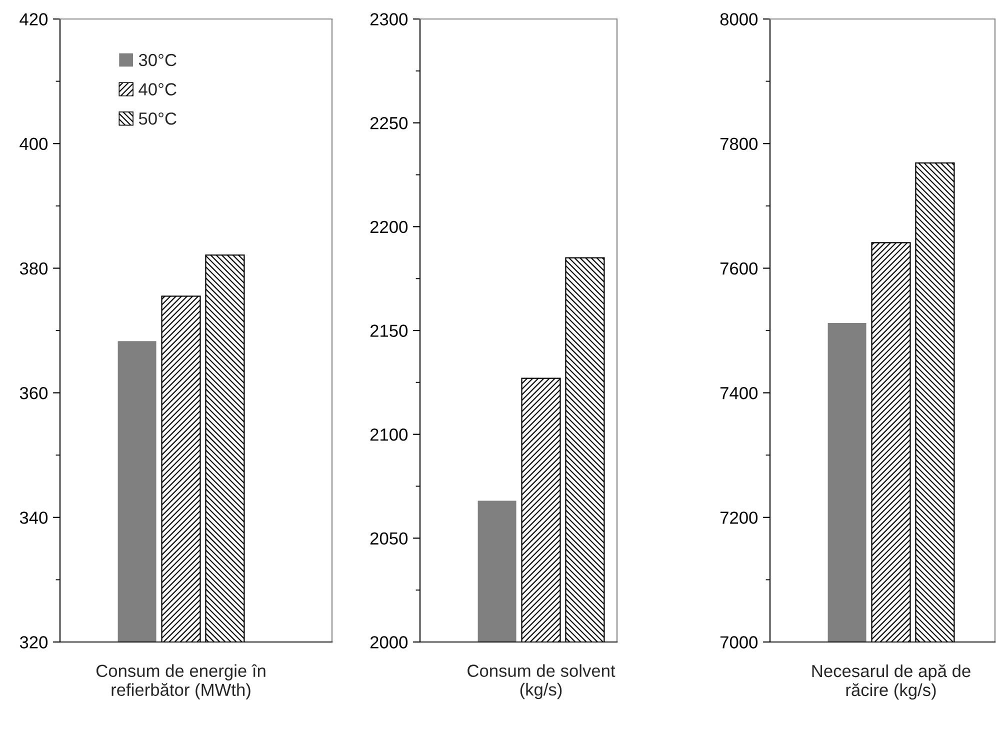  Describe the element at coordinates (157, 60) in the screenshot. I see `legend-label: 30°C` at that location.